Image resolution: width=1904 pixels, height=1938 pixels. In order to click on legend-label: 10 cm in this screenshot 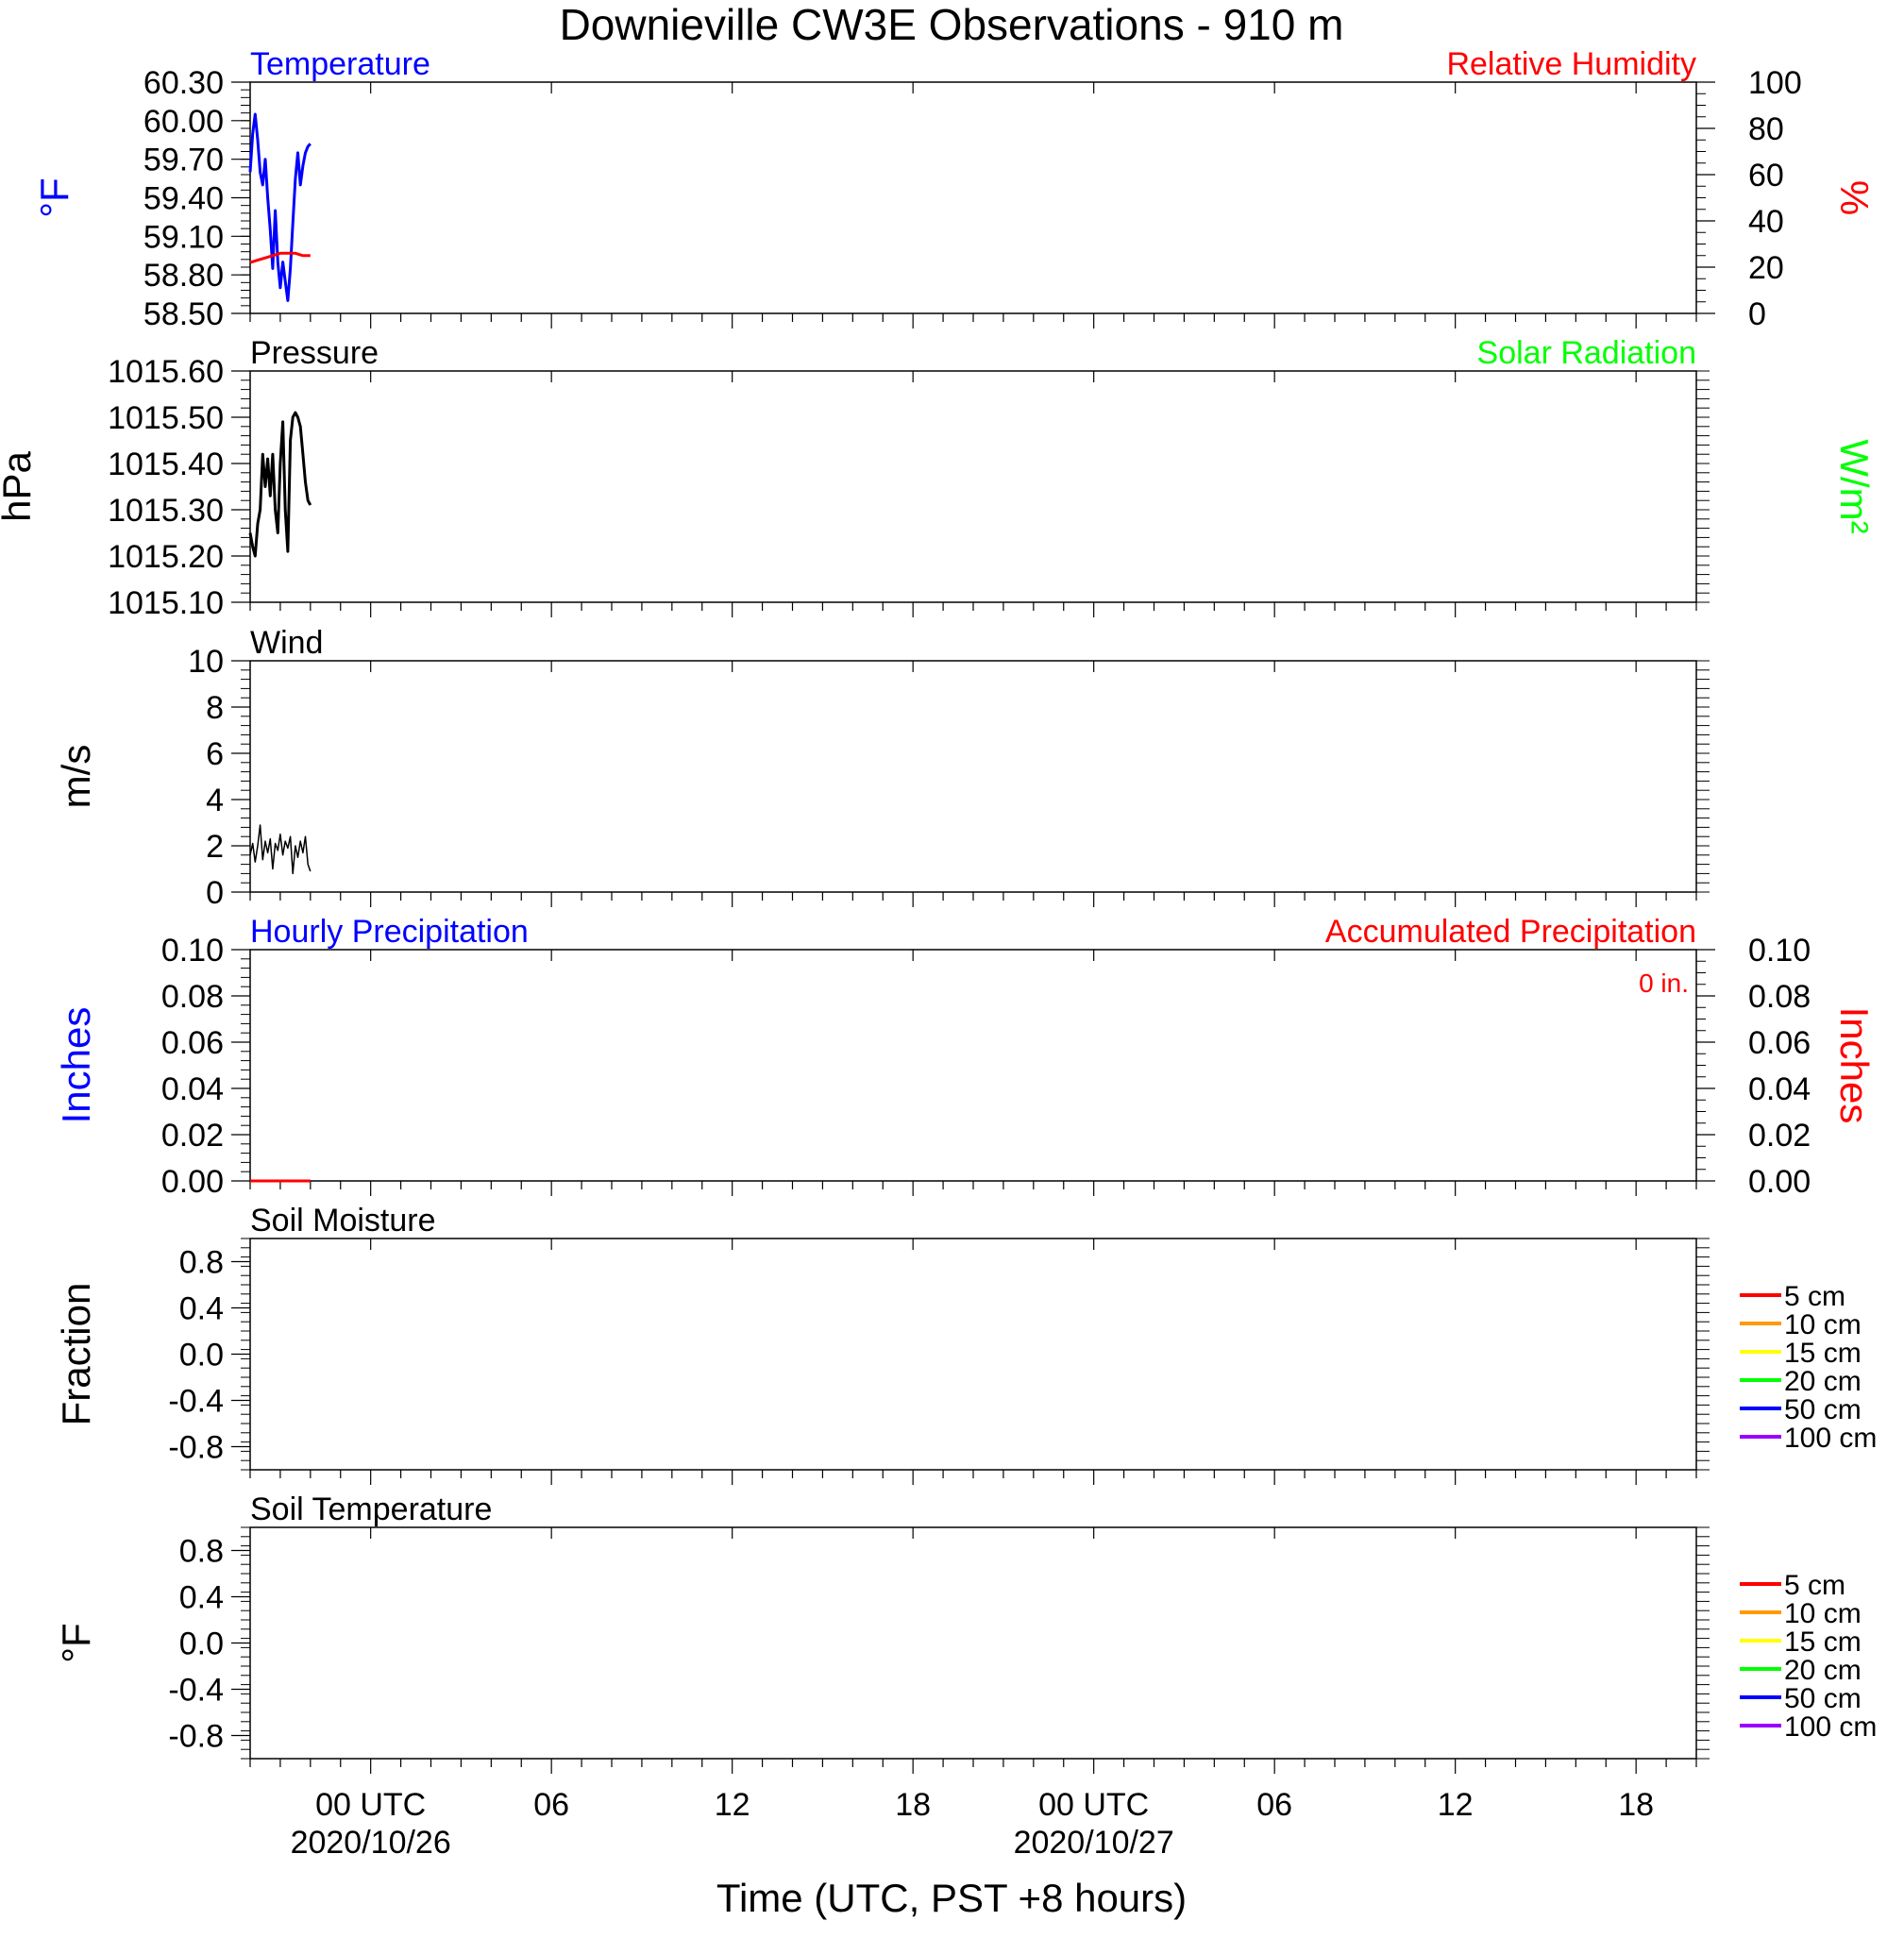, I will do `click(1823, 1614)`.